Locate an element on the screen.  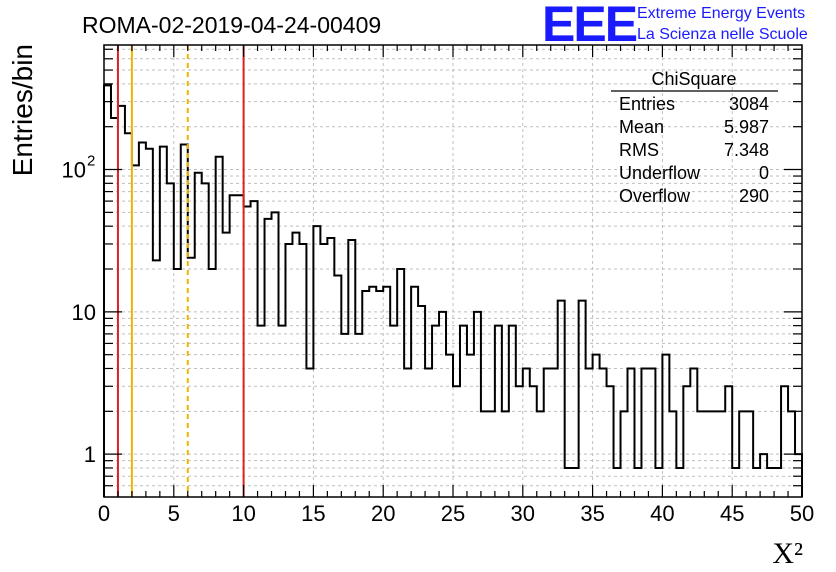
stats-value: 5.987 is located at coordinates (746, 127).